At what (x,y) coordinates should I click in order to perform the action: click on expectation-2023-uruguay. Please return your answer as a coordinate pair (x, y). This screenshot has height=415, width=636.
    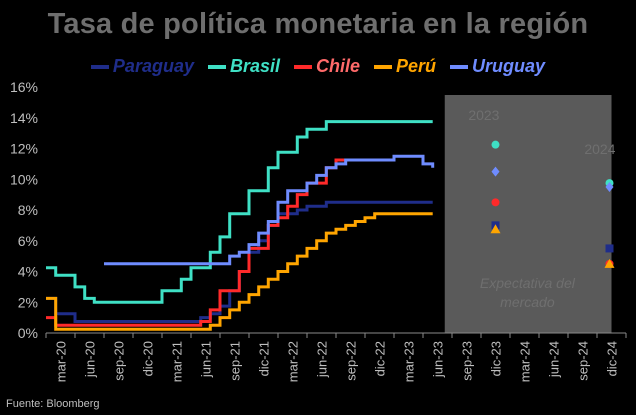
    Looking at the image, I should click on (495, 171).